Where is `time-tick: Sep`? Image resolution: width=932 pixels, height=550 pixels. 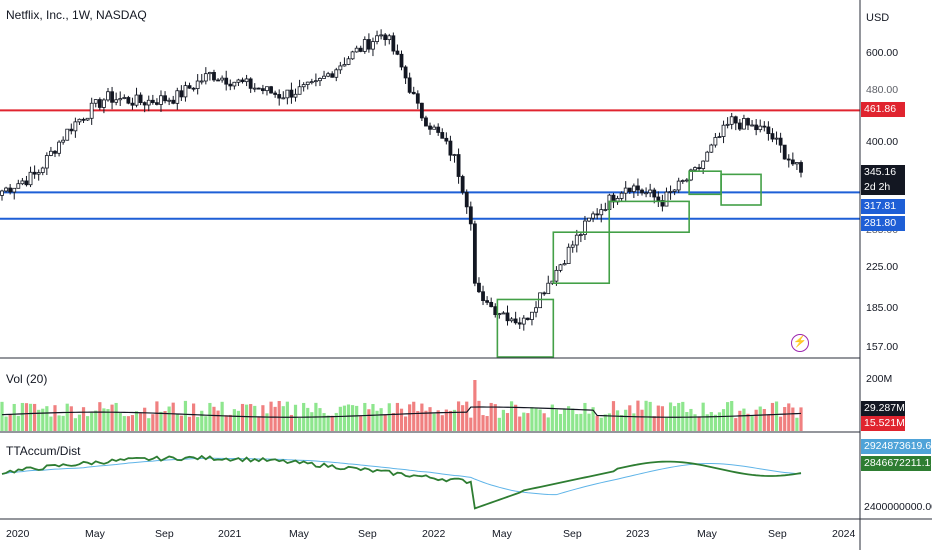 time-tick: Sep is located at coordinates (777, 534).